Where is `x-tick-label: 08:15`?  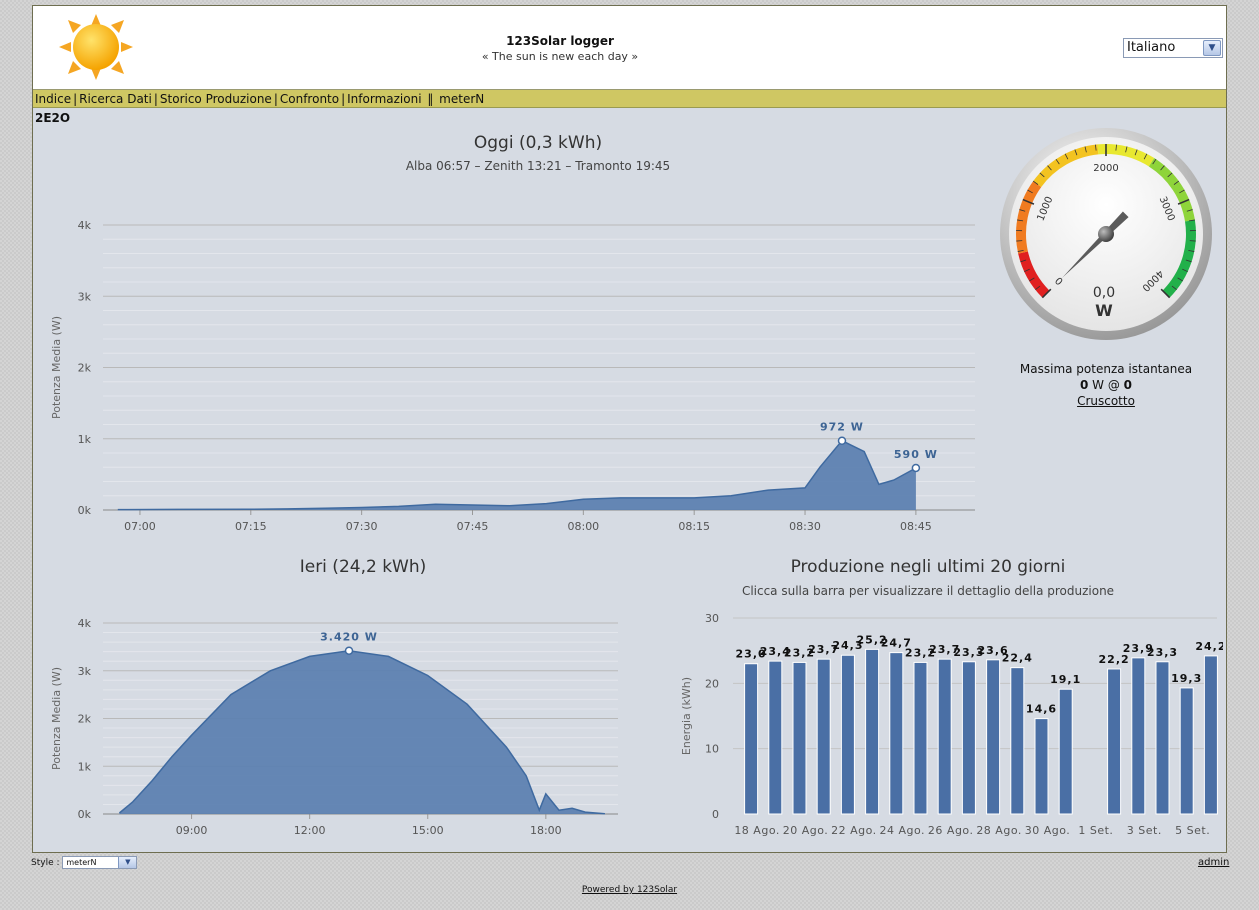
x-tick-label: 08:15 is located at coordinates (694, 526).